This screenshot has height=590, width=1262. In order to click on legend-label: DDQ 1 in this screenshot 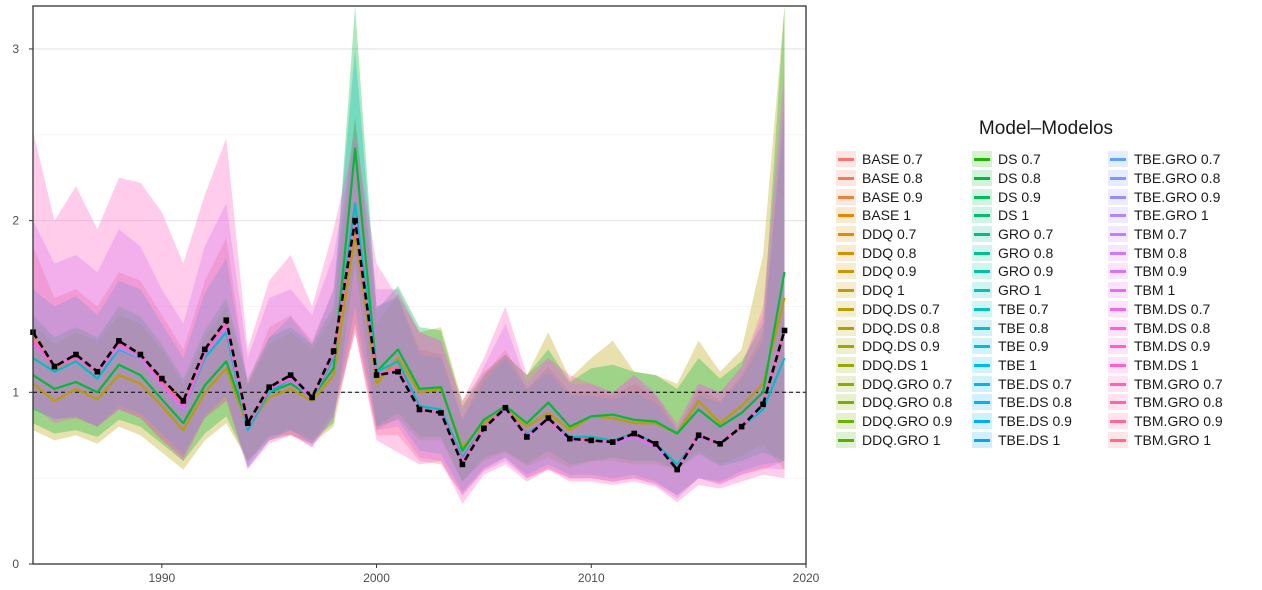, I will do `click(883, 290)`.